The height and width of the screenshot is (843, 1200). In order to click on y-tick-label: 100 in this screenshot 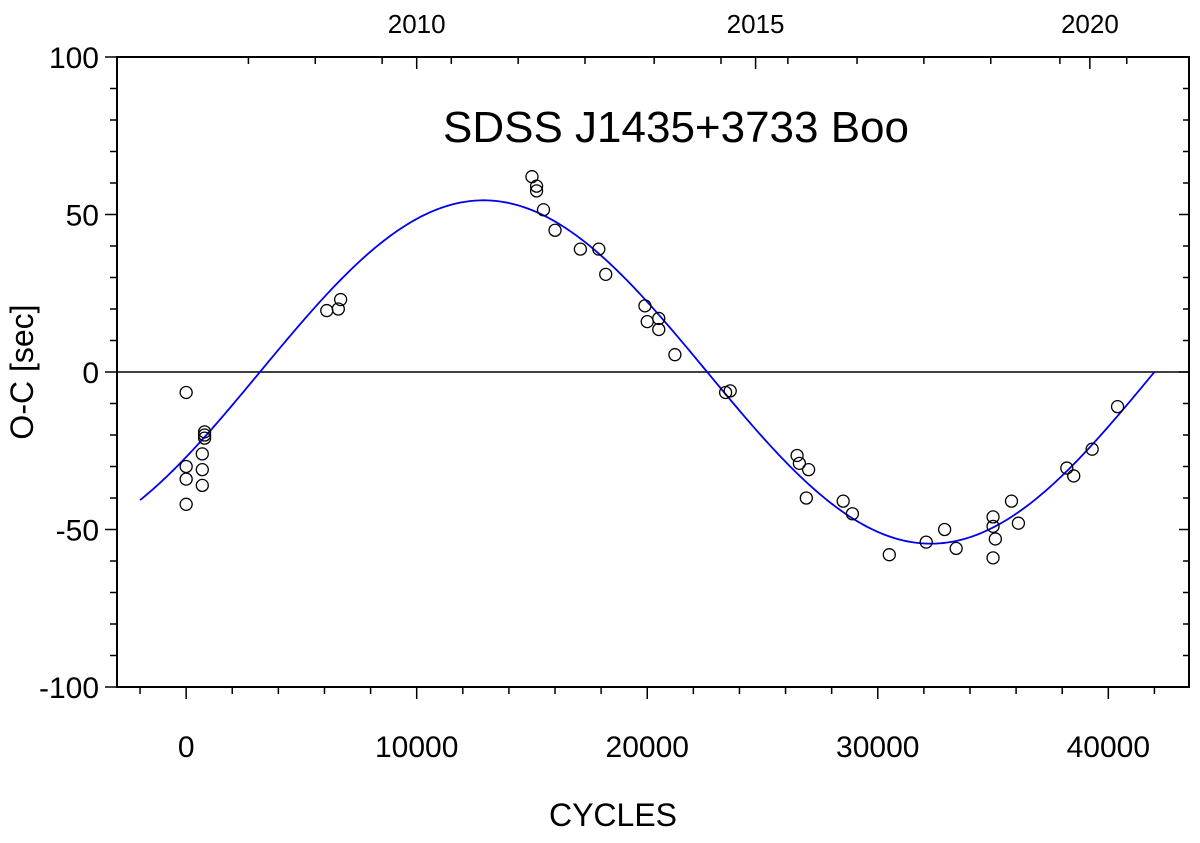, I will do `click(74, 58)`.